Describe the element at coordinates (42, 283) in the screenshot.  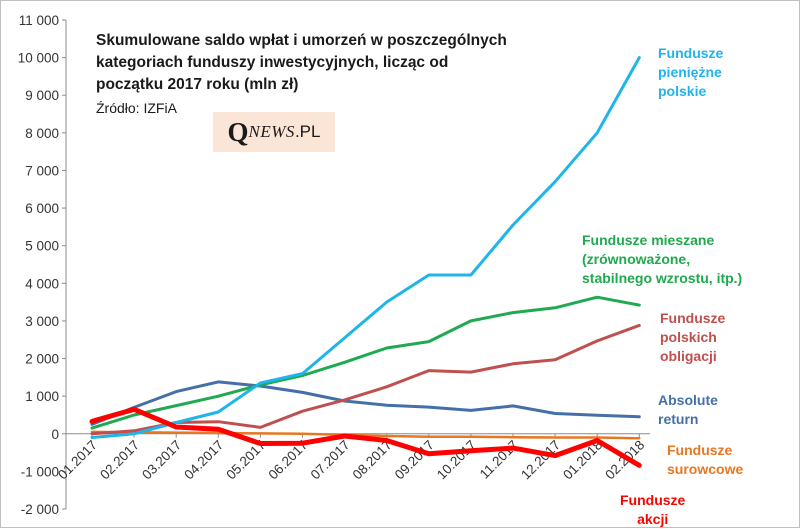
I see `y-tick-label: 4 000` at that location.